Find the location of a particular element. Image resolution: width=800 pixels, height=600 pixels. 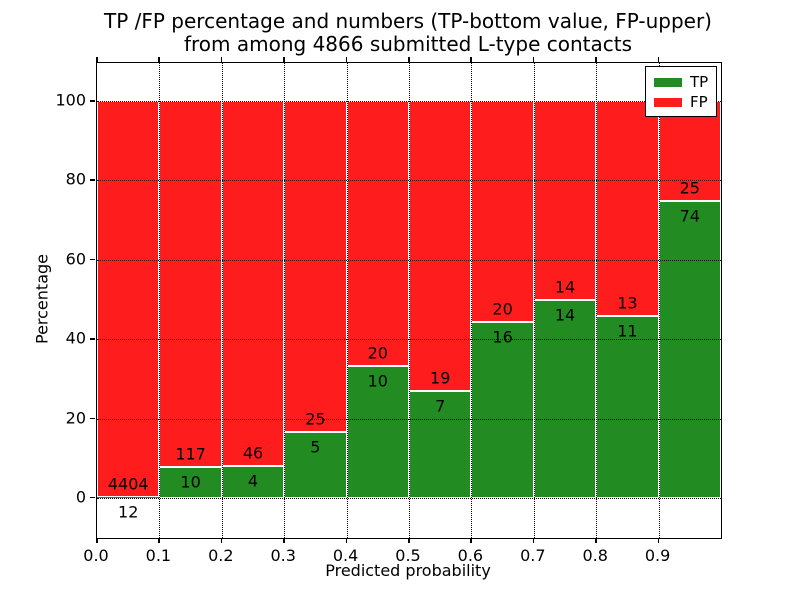

fp-count-label: 117 is located at coordinates (190, 454).